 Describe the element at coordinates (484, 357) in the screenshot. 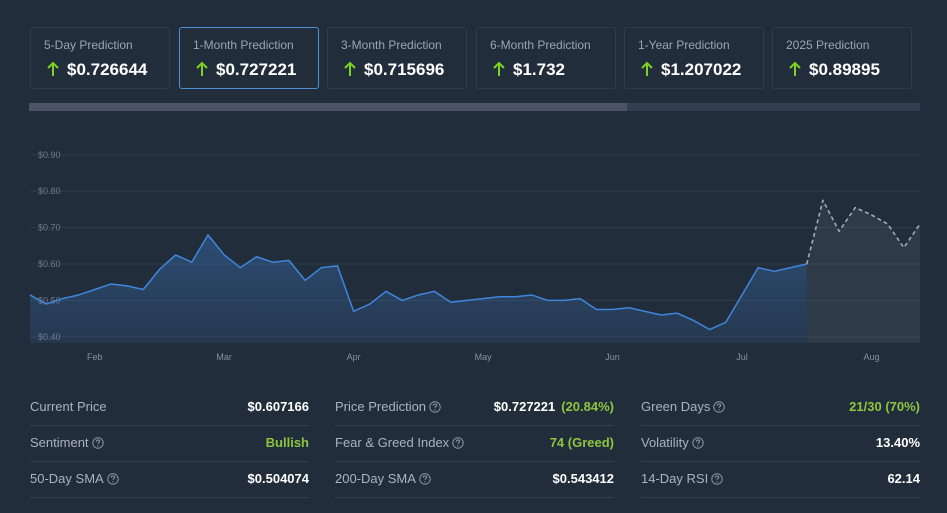

I see `x-tick-label: May` at that location.